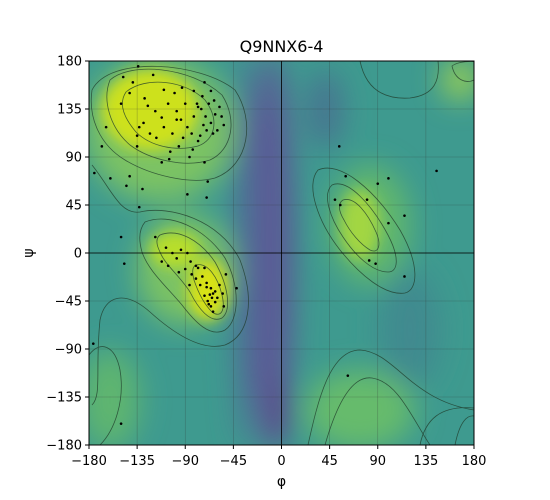 The height and width of the screenshot is (500, 550). Describe the element at coordinates (89, 461) in the screenshot. I see `x-tick-label: −180` at that location.